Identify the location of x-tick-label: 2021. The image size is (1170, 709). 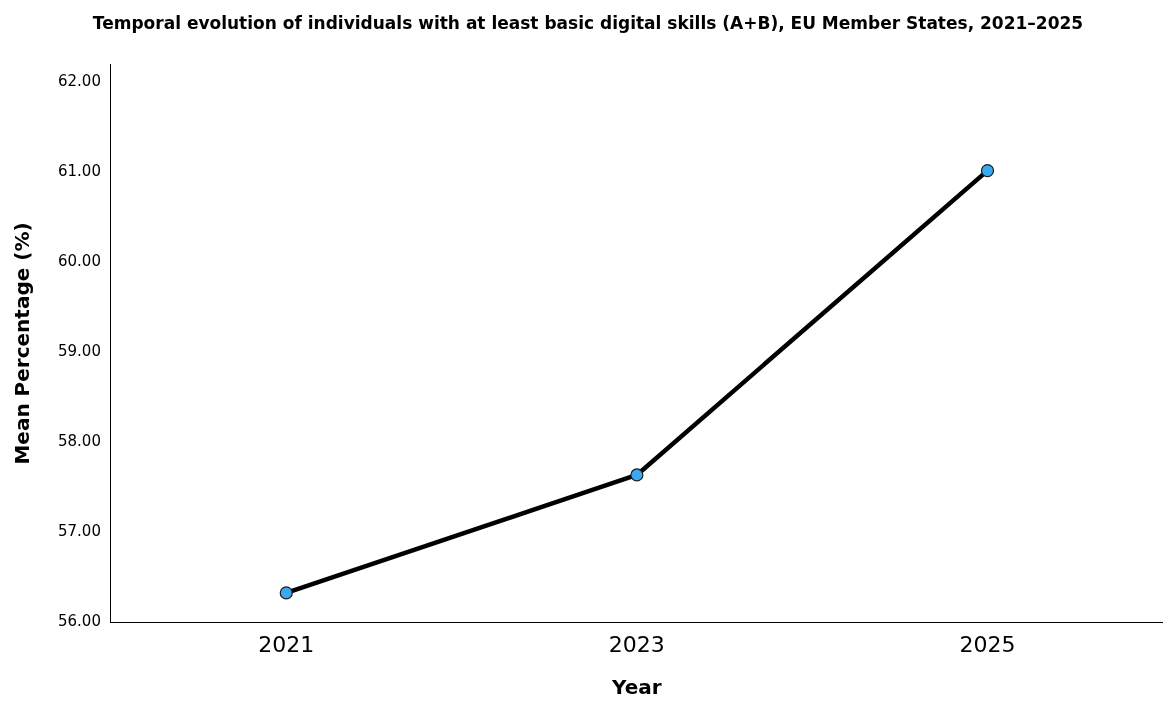
(286, 644).